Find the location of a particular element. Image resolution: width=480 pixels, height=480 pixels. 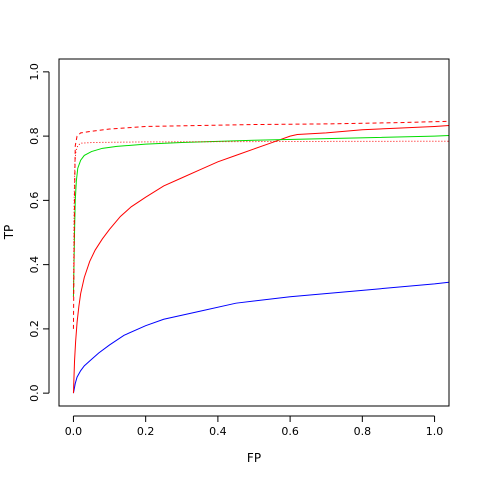

y-axis-title: TP is located at coordinates (9, 233).